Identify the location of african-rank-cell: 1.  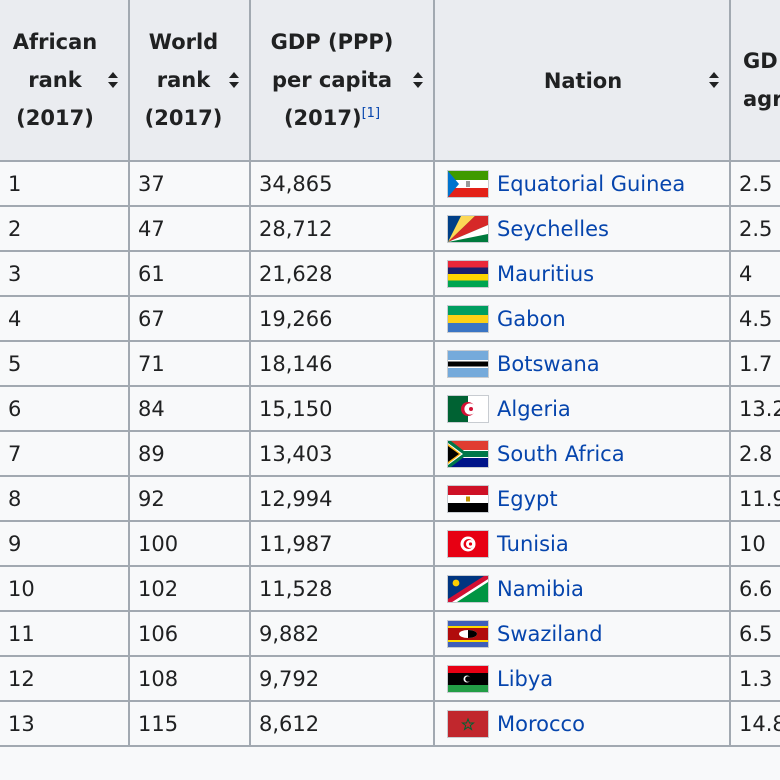
(65, 183).